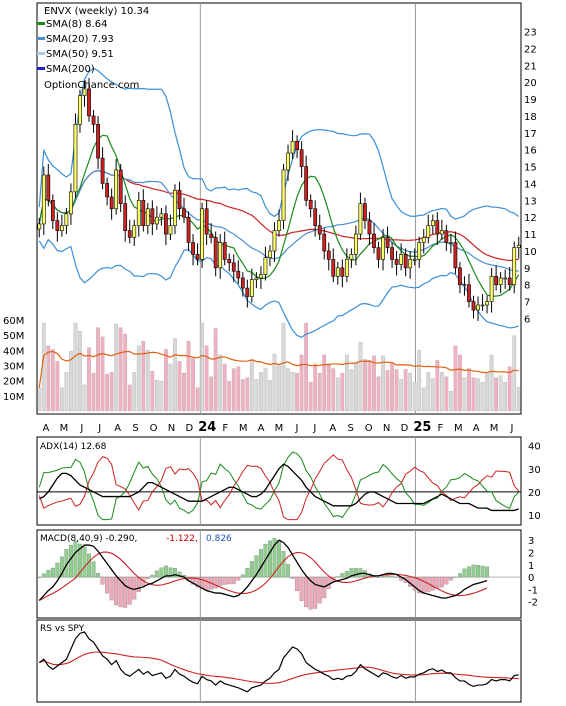 The image size is (566, 706). What do you see at coordinates (278, 288) in the screenshot?
I see `bollinger-lower-band` at bounding box center [278, 288].